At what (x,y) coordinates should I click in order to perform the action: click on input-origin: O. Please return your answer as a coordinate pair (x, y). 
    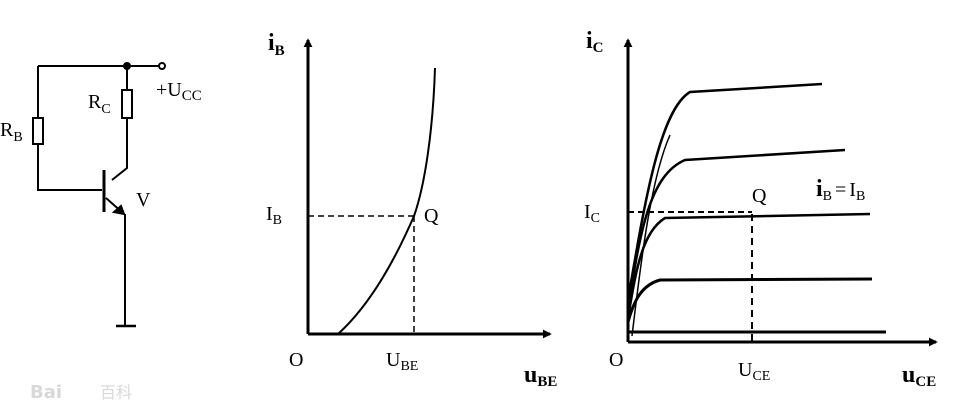
    Looking at the image, I should click on (296, 360).